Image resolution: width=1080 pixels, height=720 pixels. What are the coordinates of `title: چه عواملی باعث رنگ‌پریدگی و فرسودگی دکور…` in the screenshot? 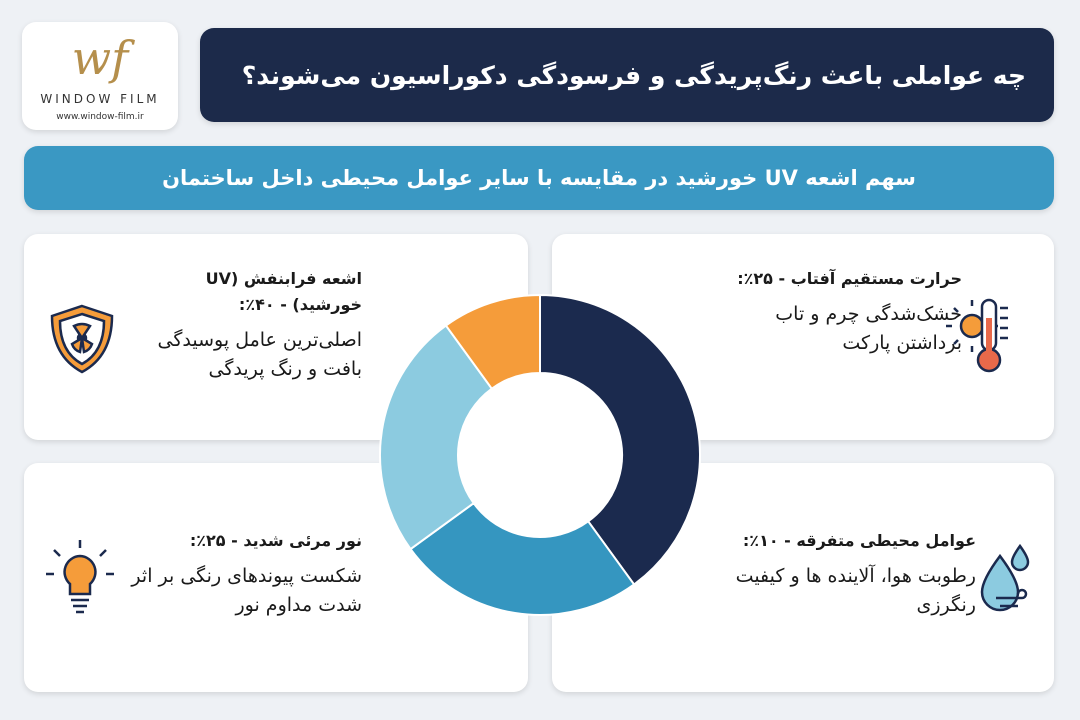 It's located at (633, 75).